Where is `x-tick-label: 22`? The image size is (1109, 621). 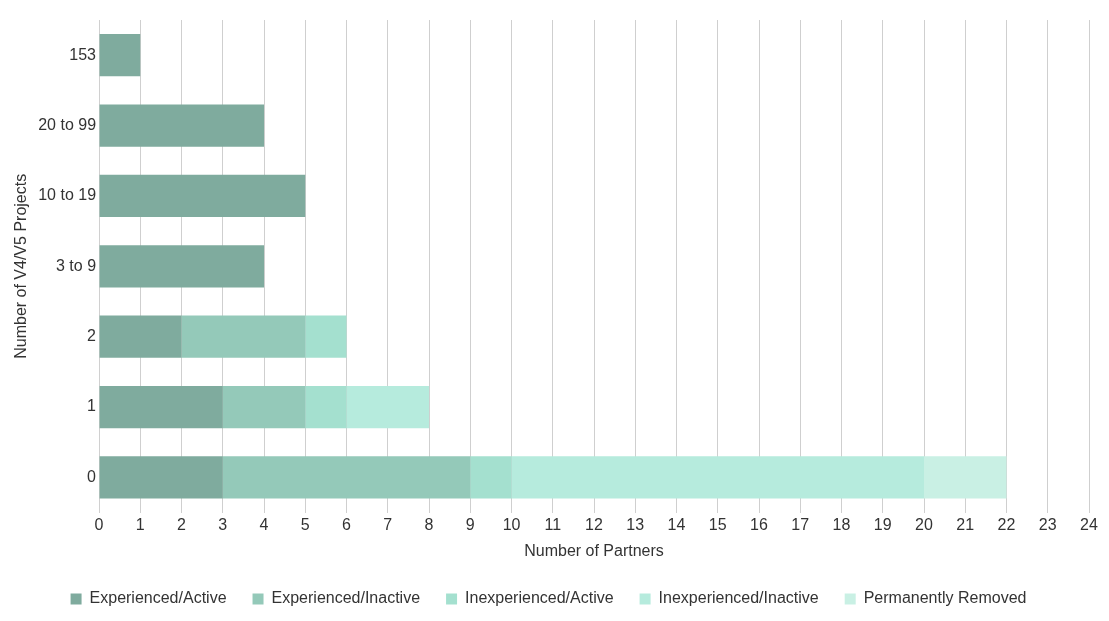
x-tick-label: 22 is located at coordinates (1006, 524).